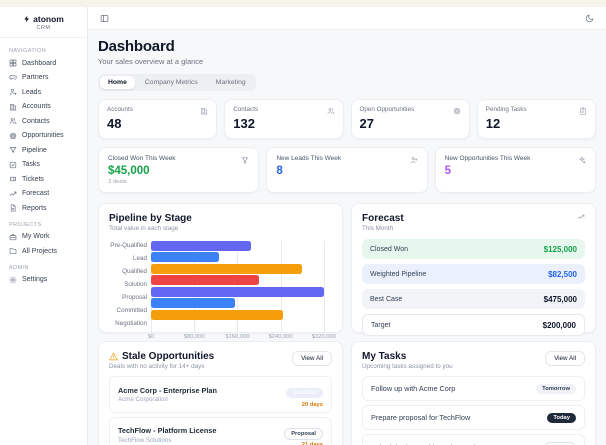  Describe the element at coordinates (389, 249) in the screenshot. I see `forecast-row-label: Closed Won` at that location.